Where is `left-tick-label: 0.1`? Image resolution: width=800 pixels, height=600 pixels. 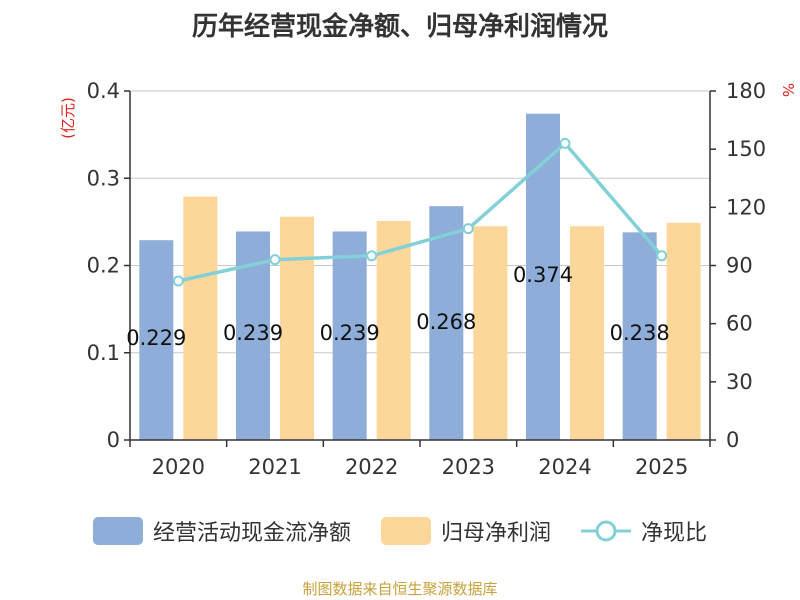
left-tick-label: 0.1 is located at coordinates (103, 353).